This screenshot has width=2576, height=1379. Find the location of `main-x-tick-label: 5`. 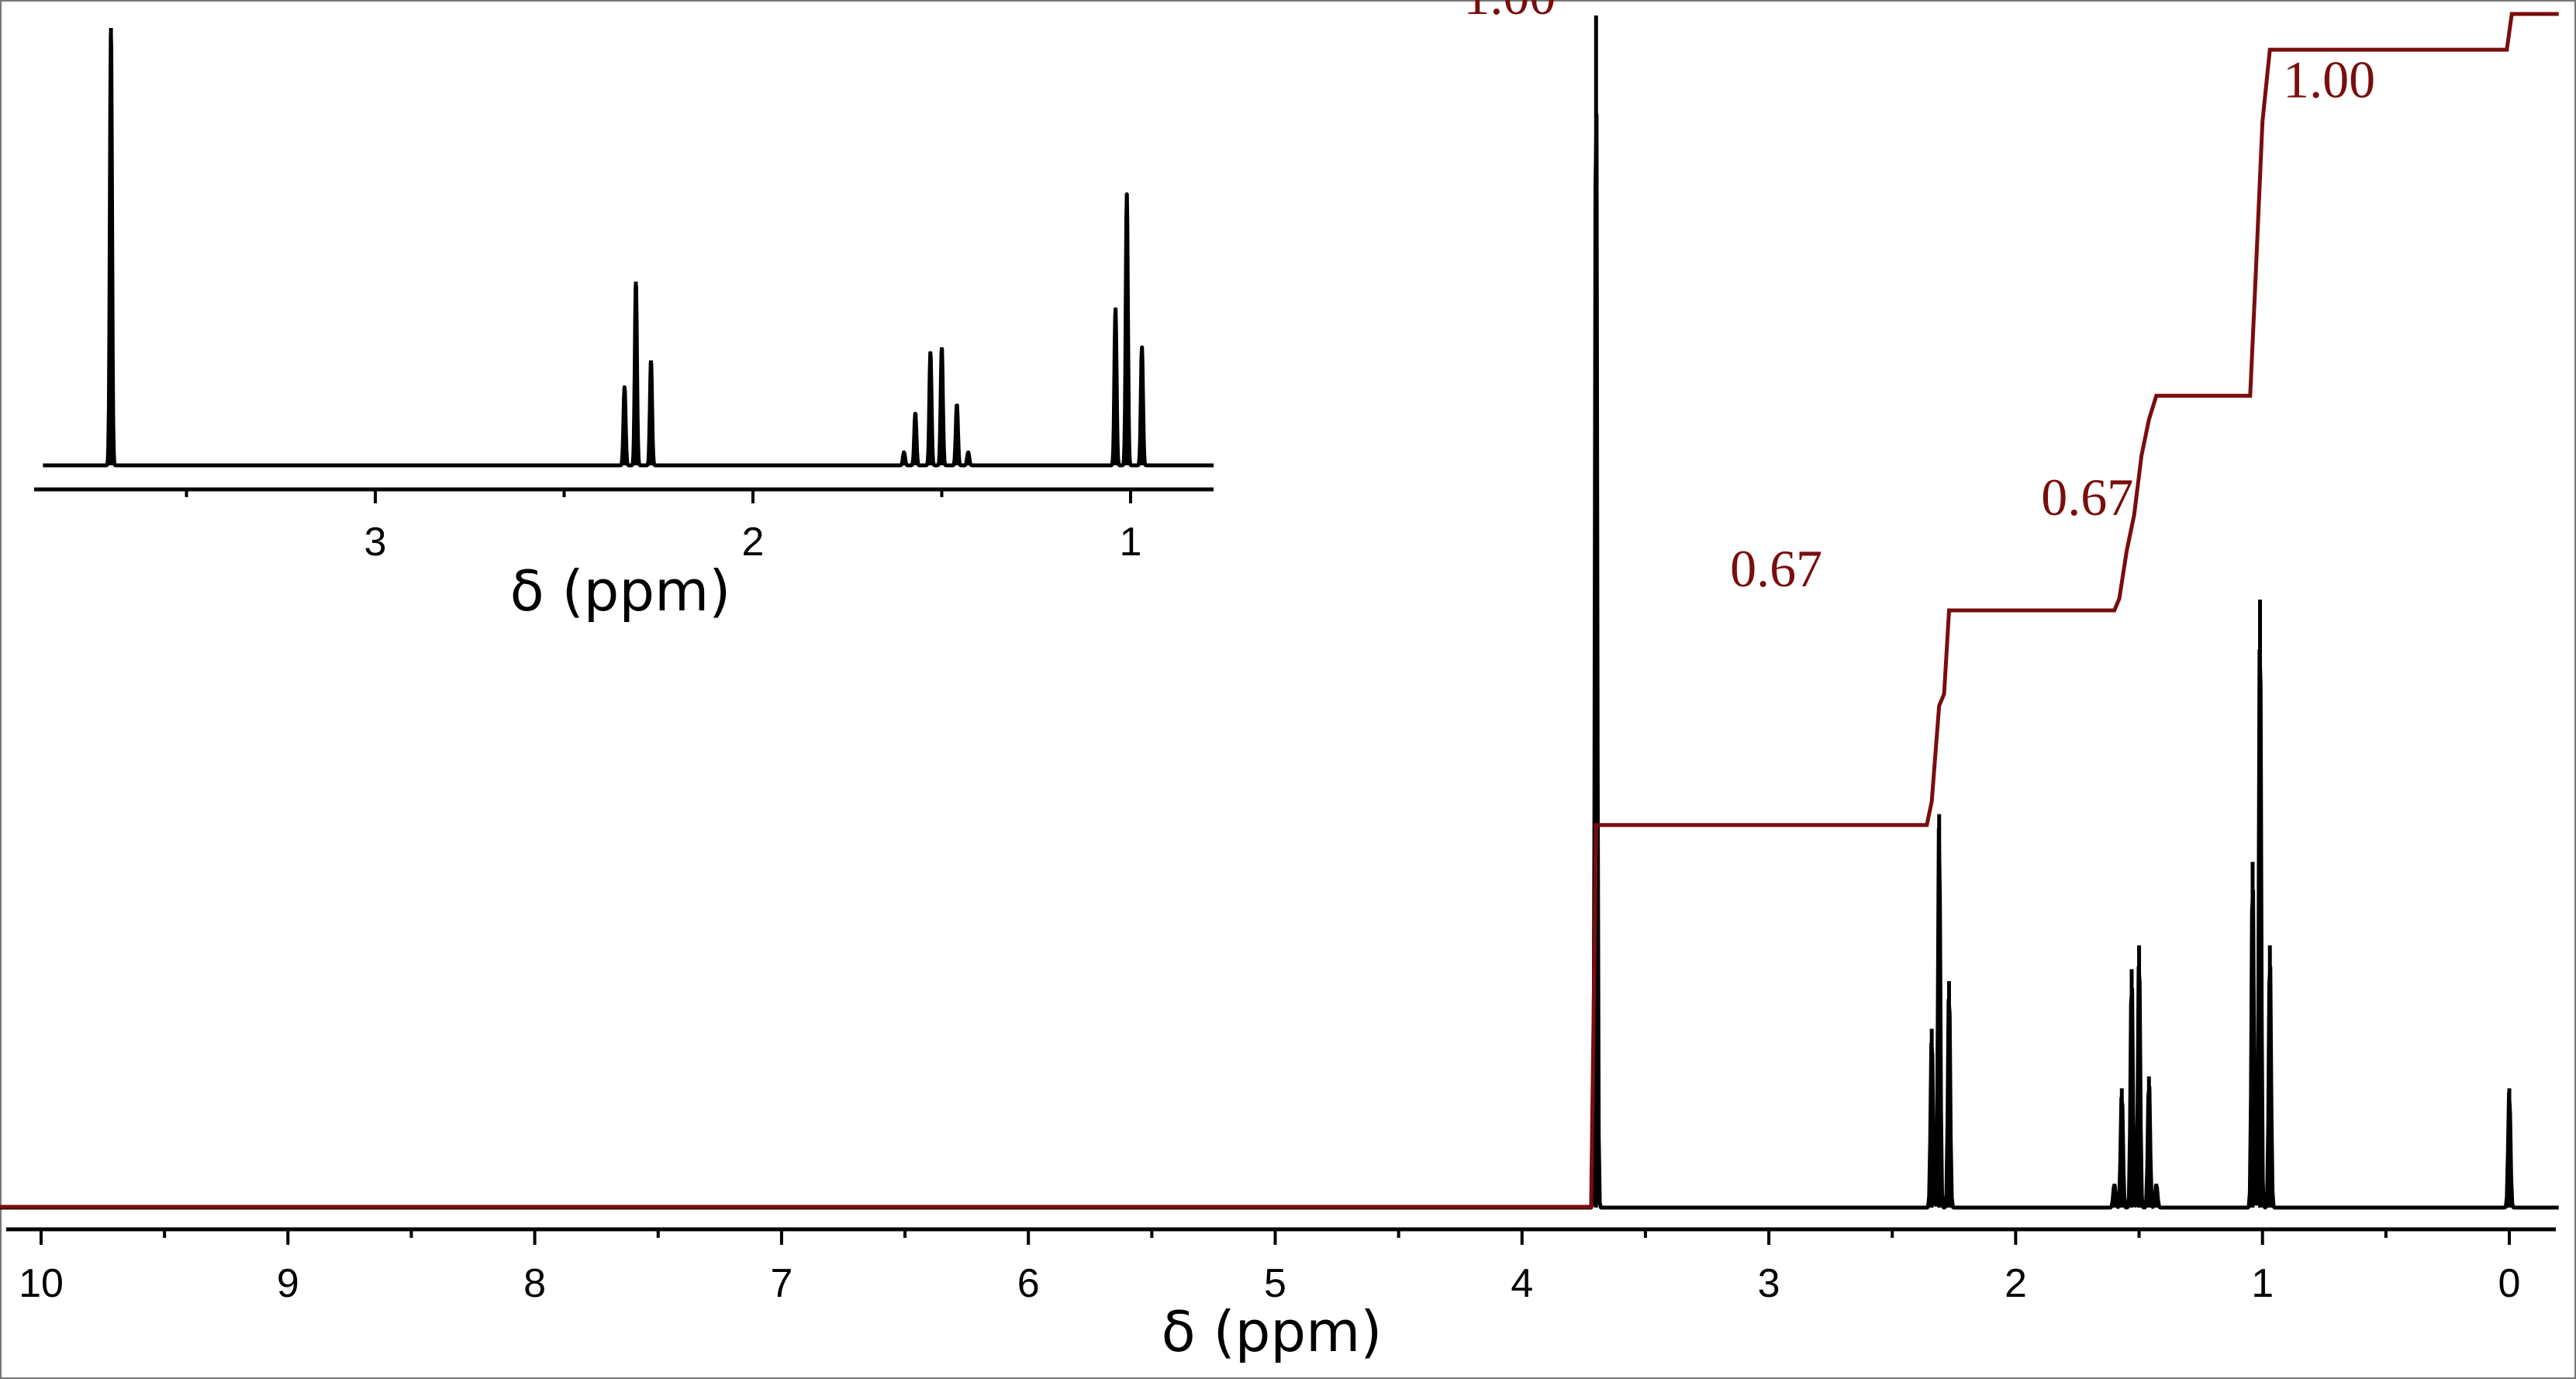

main-x-tick-label: 5 is located at coordinates (1275, 1283).